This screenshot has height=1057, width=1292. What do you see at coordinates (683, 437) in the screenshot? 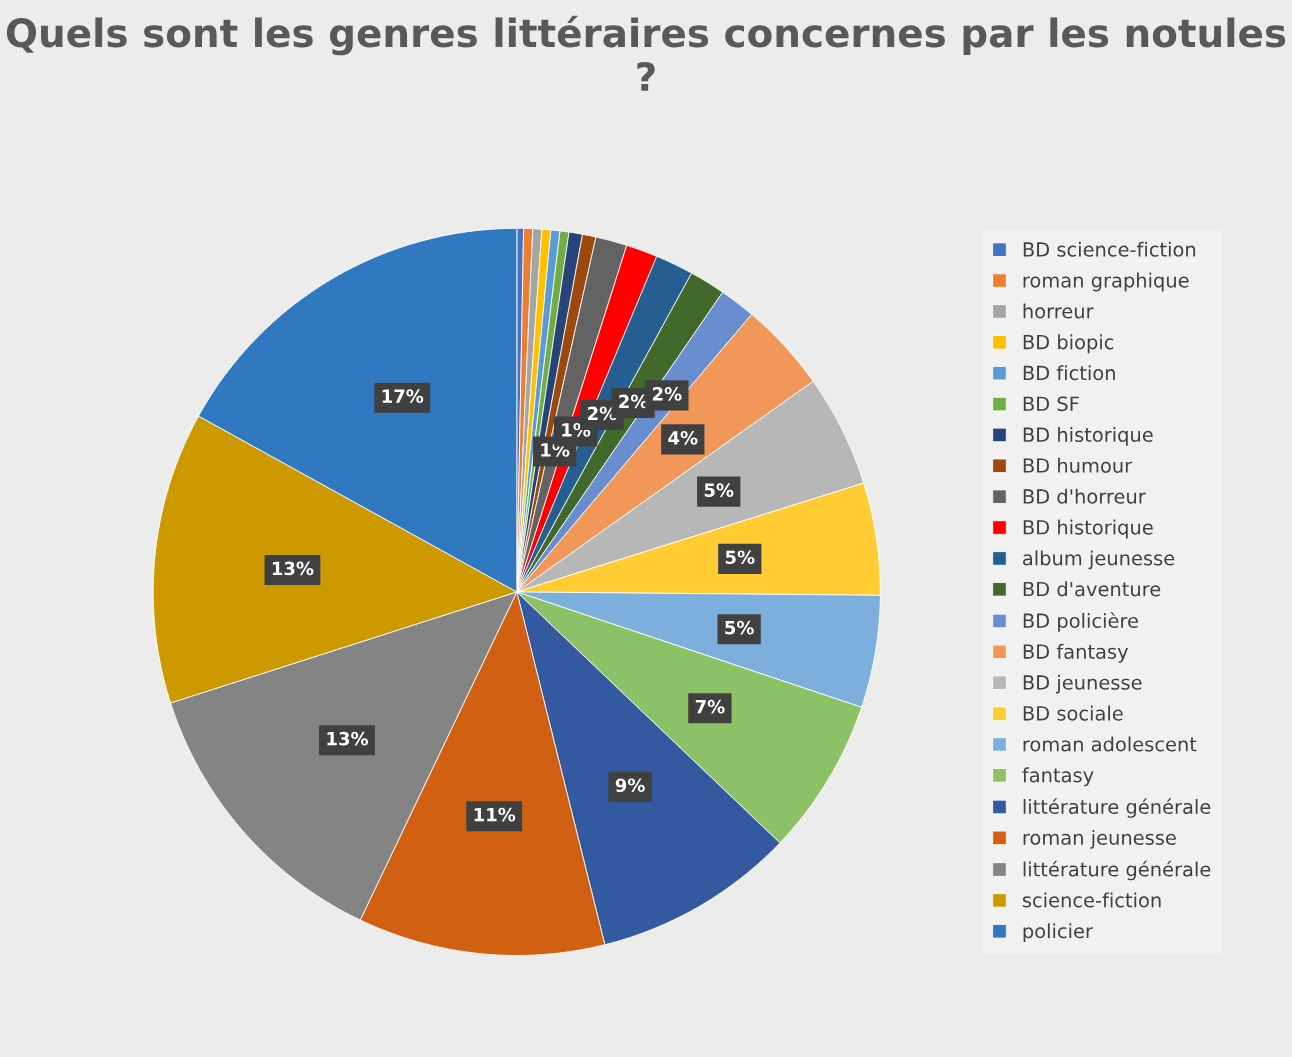
I see `data-label: 4%` at bounding box center [683, 437].